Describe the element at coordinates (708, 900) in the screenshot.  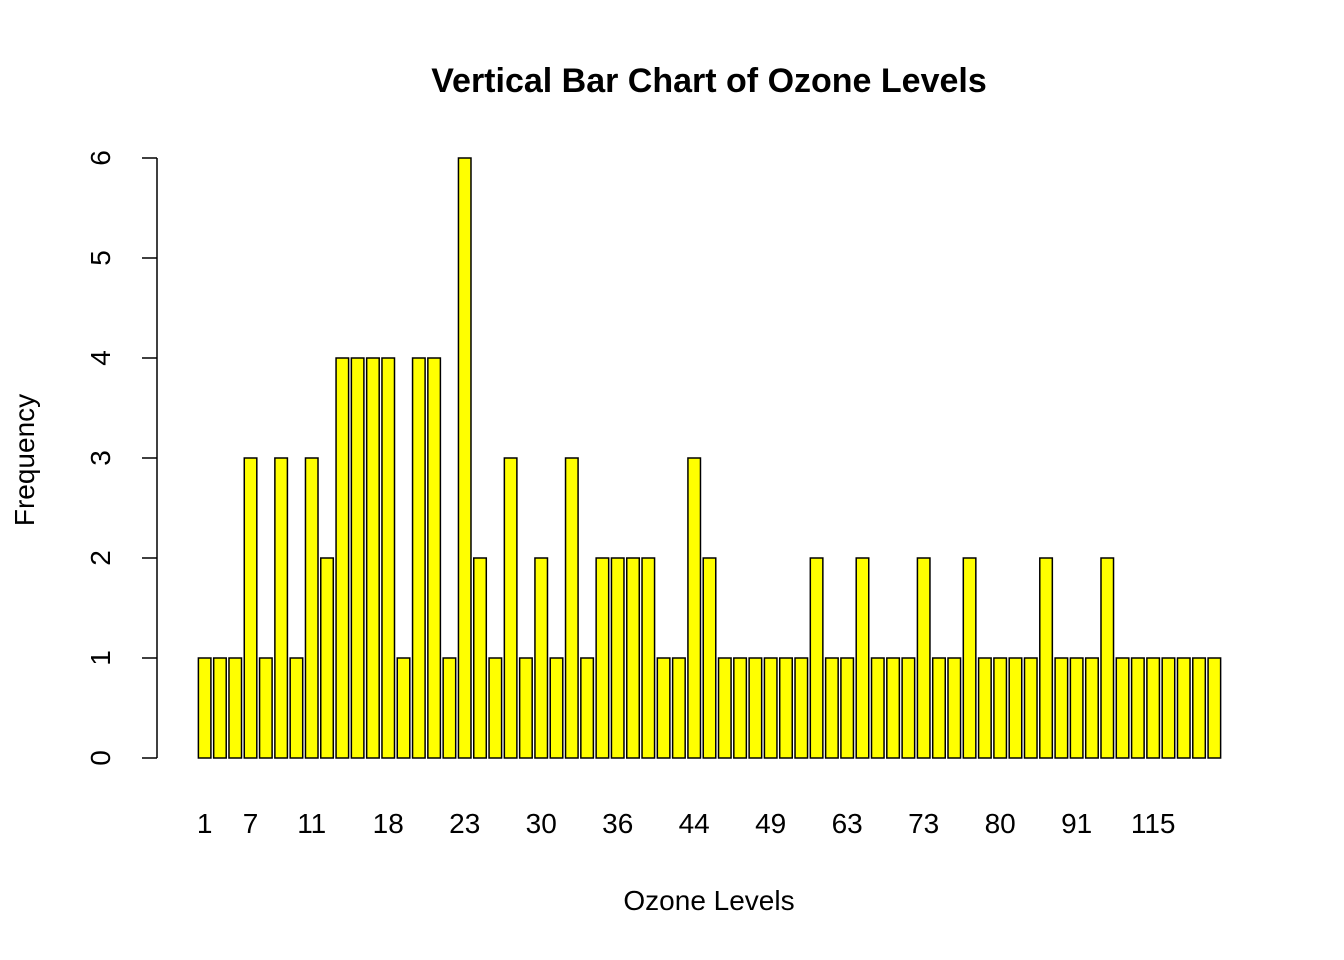
I see `x-axis-label: Ozone Levels` at that location.